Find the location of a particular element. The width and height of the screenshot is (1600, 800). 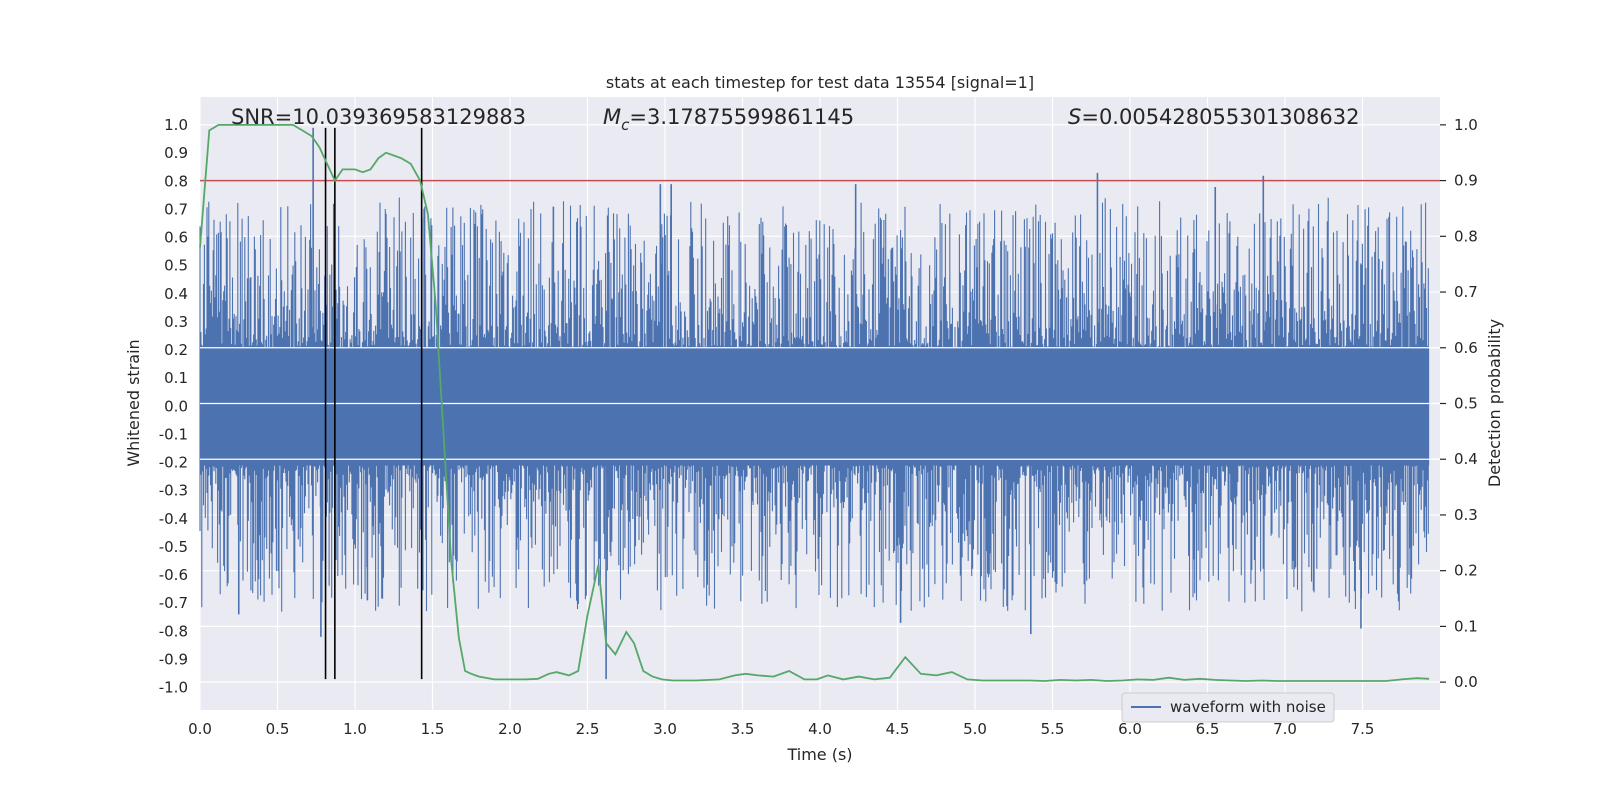

x-tick-label-14: 7.0 is located at coordinates (1285, 729).